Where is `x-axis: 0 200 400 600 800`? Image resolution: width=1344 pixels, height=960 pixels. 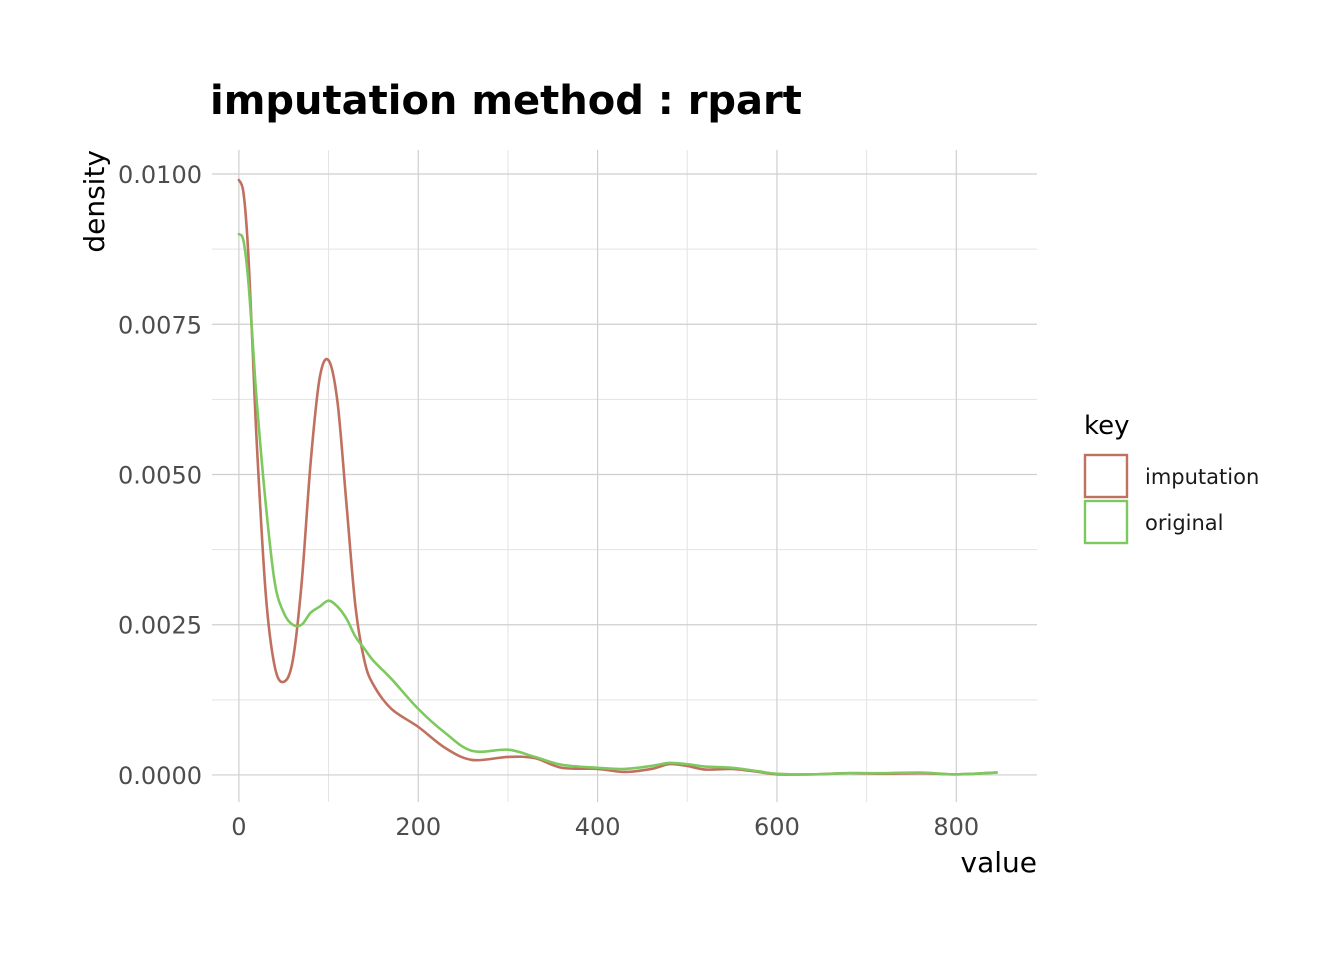 x-axis: 0 200 400 600 800 is located at coordinates (605, 827).